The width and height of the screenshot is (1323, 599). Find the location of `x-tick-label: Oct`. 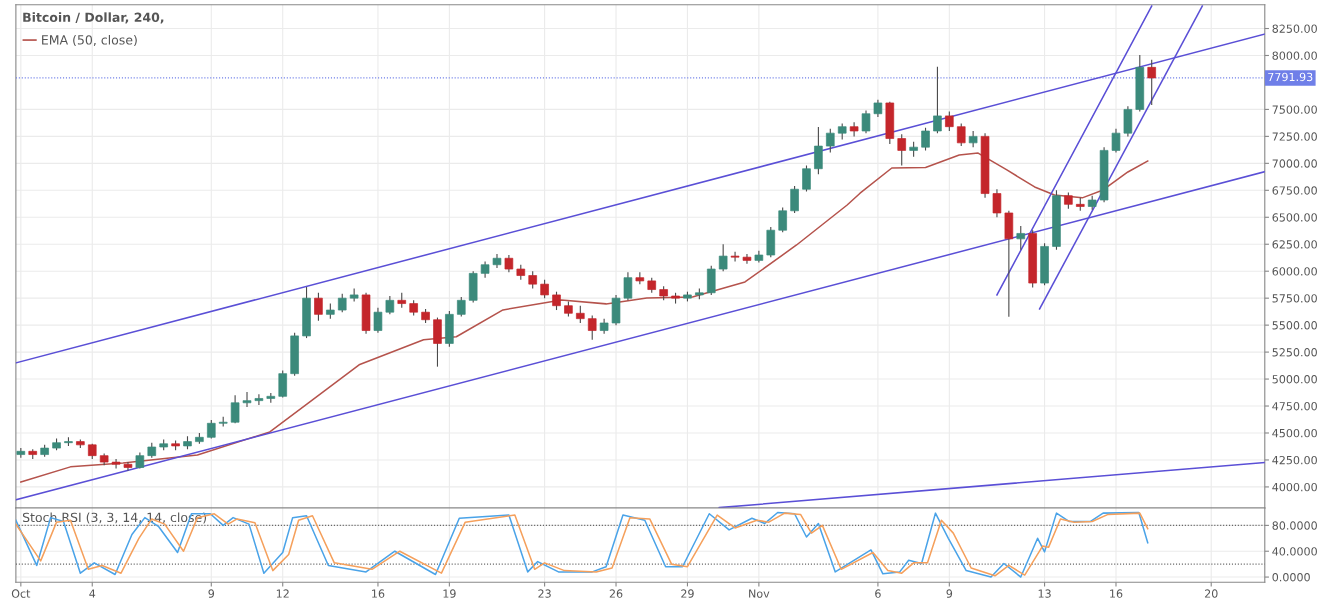

x-tick-label: Oct is located at coordinates (21, 593).